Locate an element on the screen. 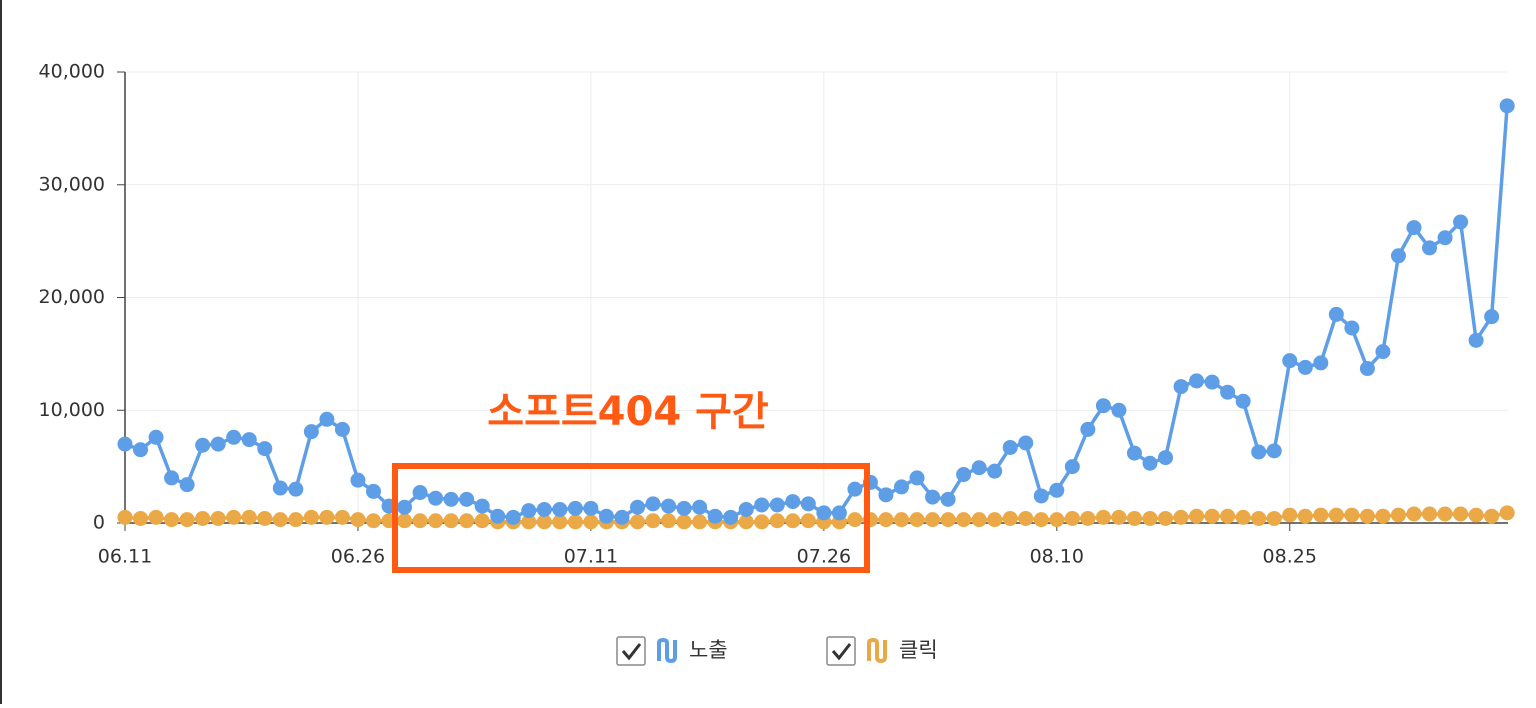  legend-icon is located at coordinates (667, 650).